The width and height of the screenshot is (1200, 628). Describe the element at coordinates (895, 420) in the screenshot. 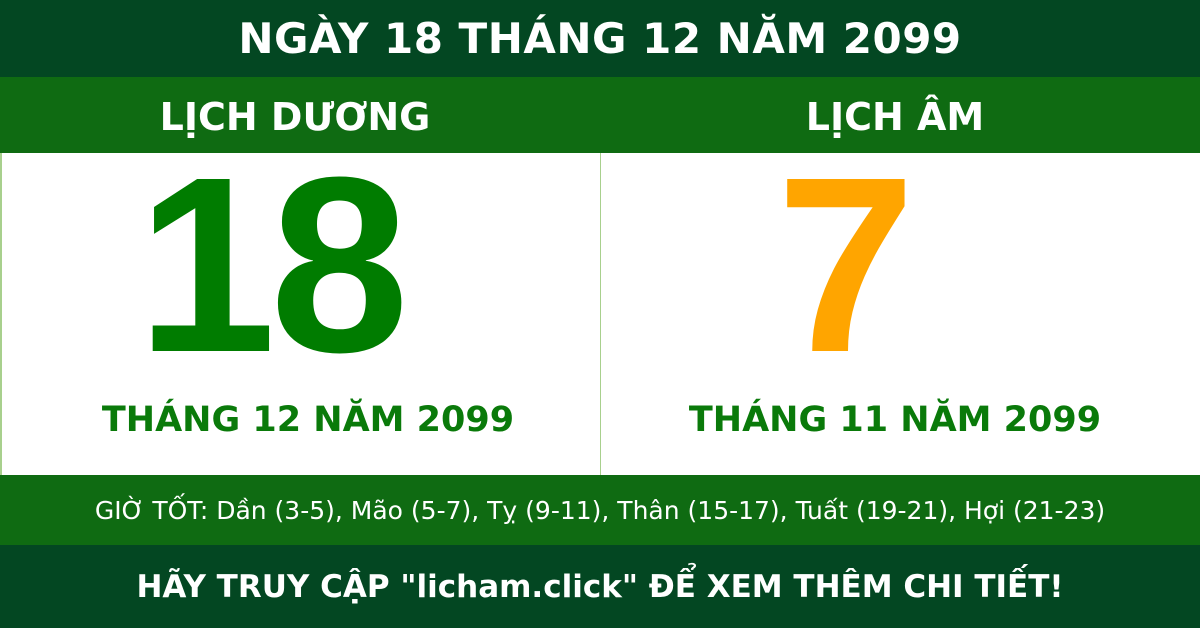

I see `lunar-month-year: THÁNG 11 NĂM 2099` at that location.